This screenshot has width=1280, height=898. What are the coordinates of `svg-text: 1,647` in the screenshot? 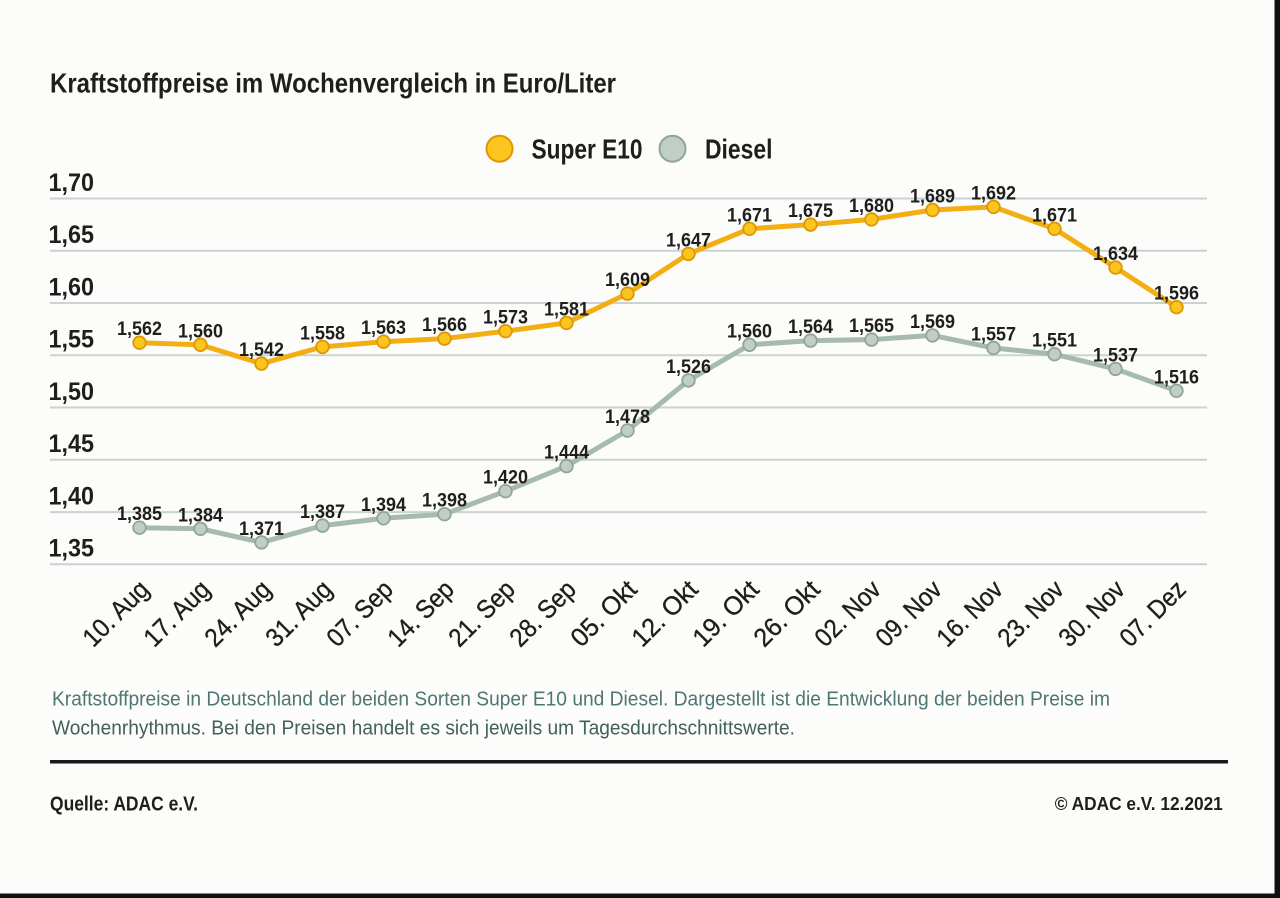 It's located at (688, 240).